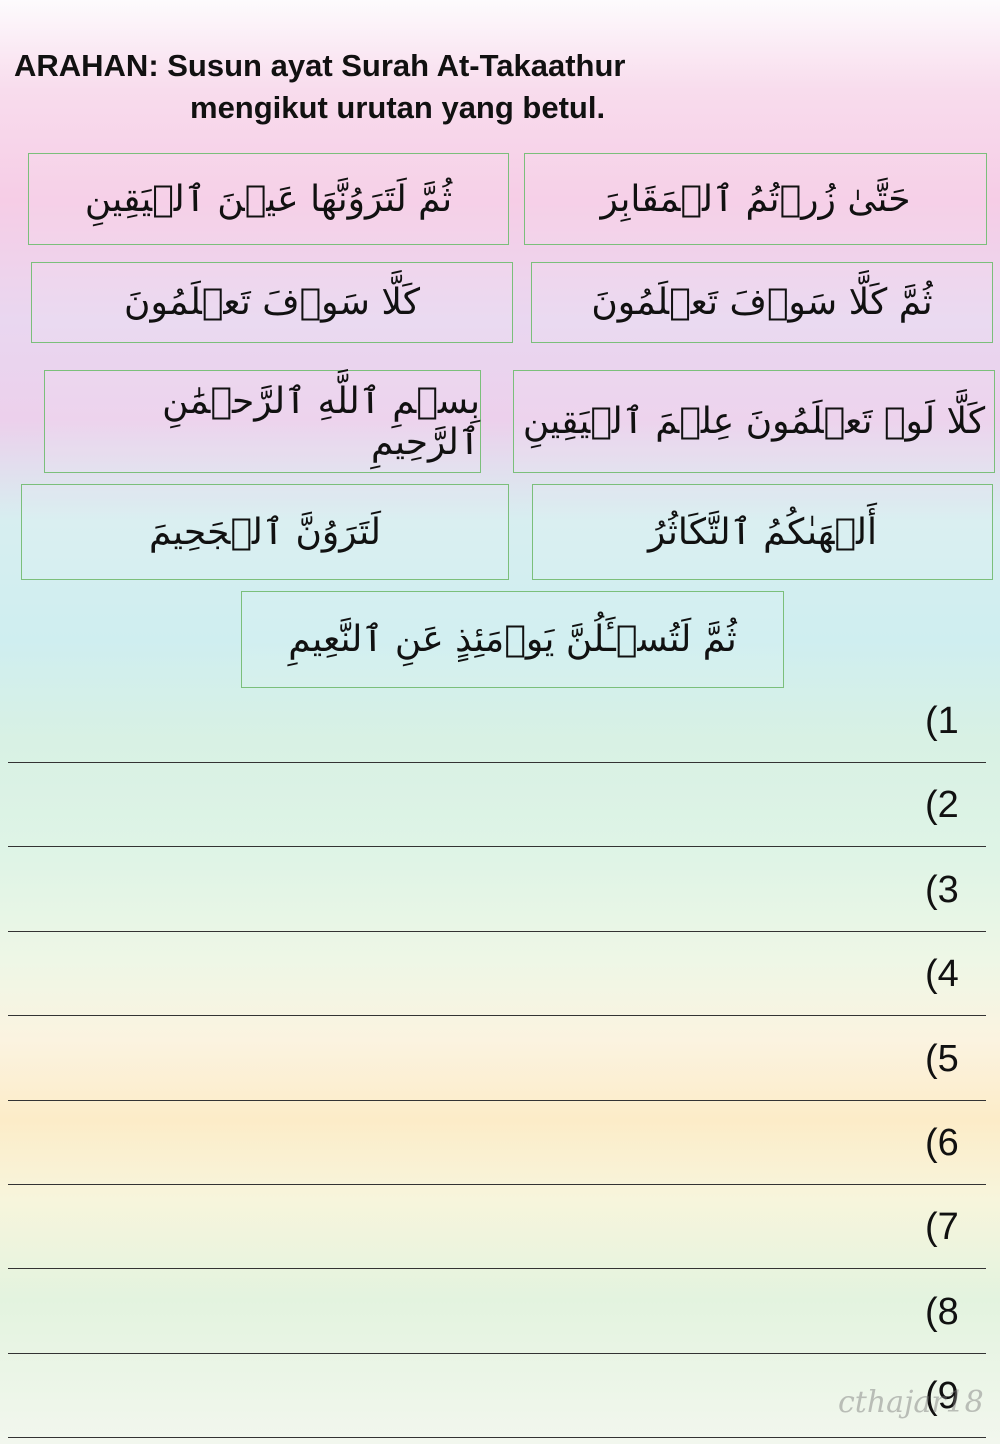 This screenshot has width=1000, height=1444. What do you see at coordinates (942, 889) in the screenshot?
I see `answer-number: (3` at bounding box center [942, 889].